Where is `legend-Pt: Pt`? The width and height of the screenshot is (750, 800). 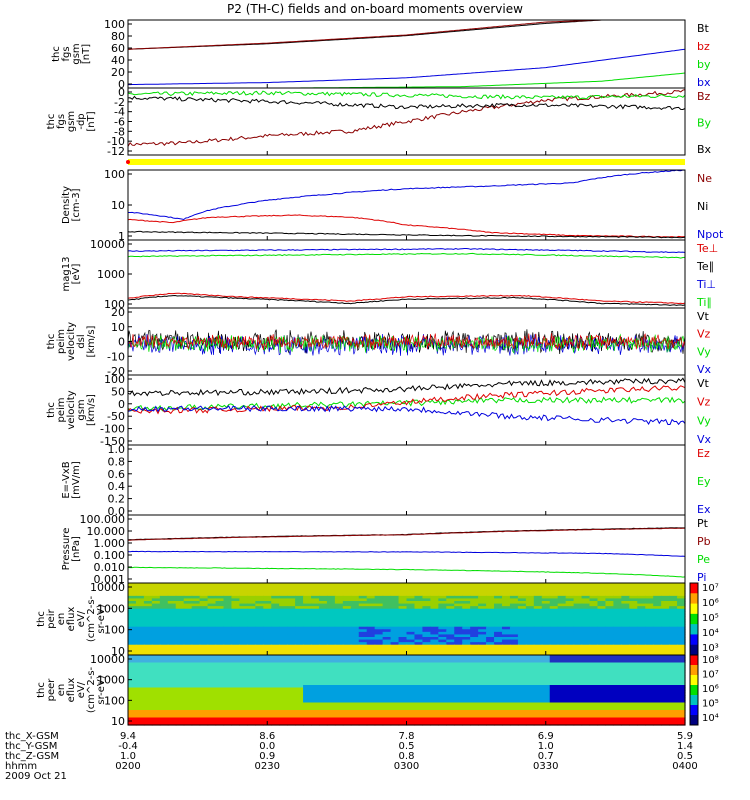
legend-Pt: Pt is located at coordinates (703, 523).